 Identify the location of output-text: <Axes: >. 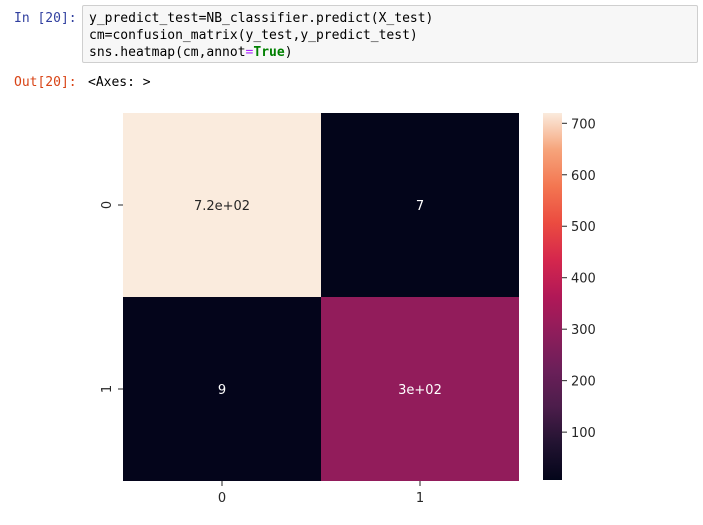
(119, 82).